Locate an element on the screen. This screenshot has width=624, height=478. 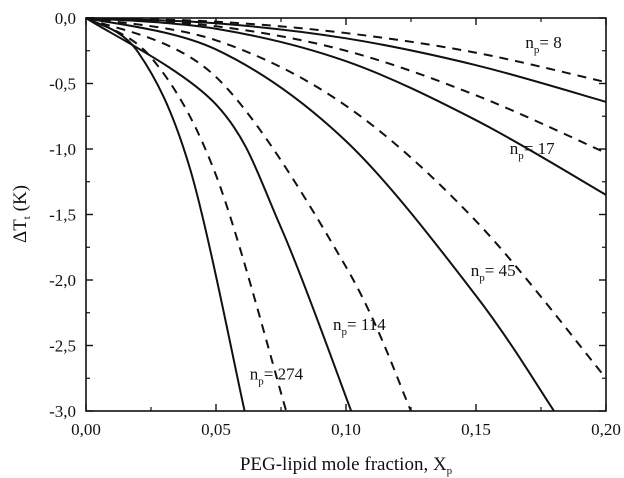
annotation-label-1: np= 8 is located at coordinates (543, 44).